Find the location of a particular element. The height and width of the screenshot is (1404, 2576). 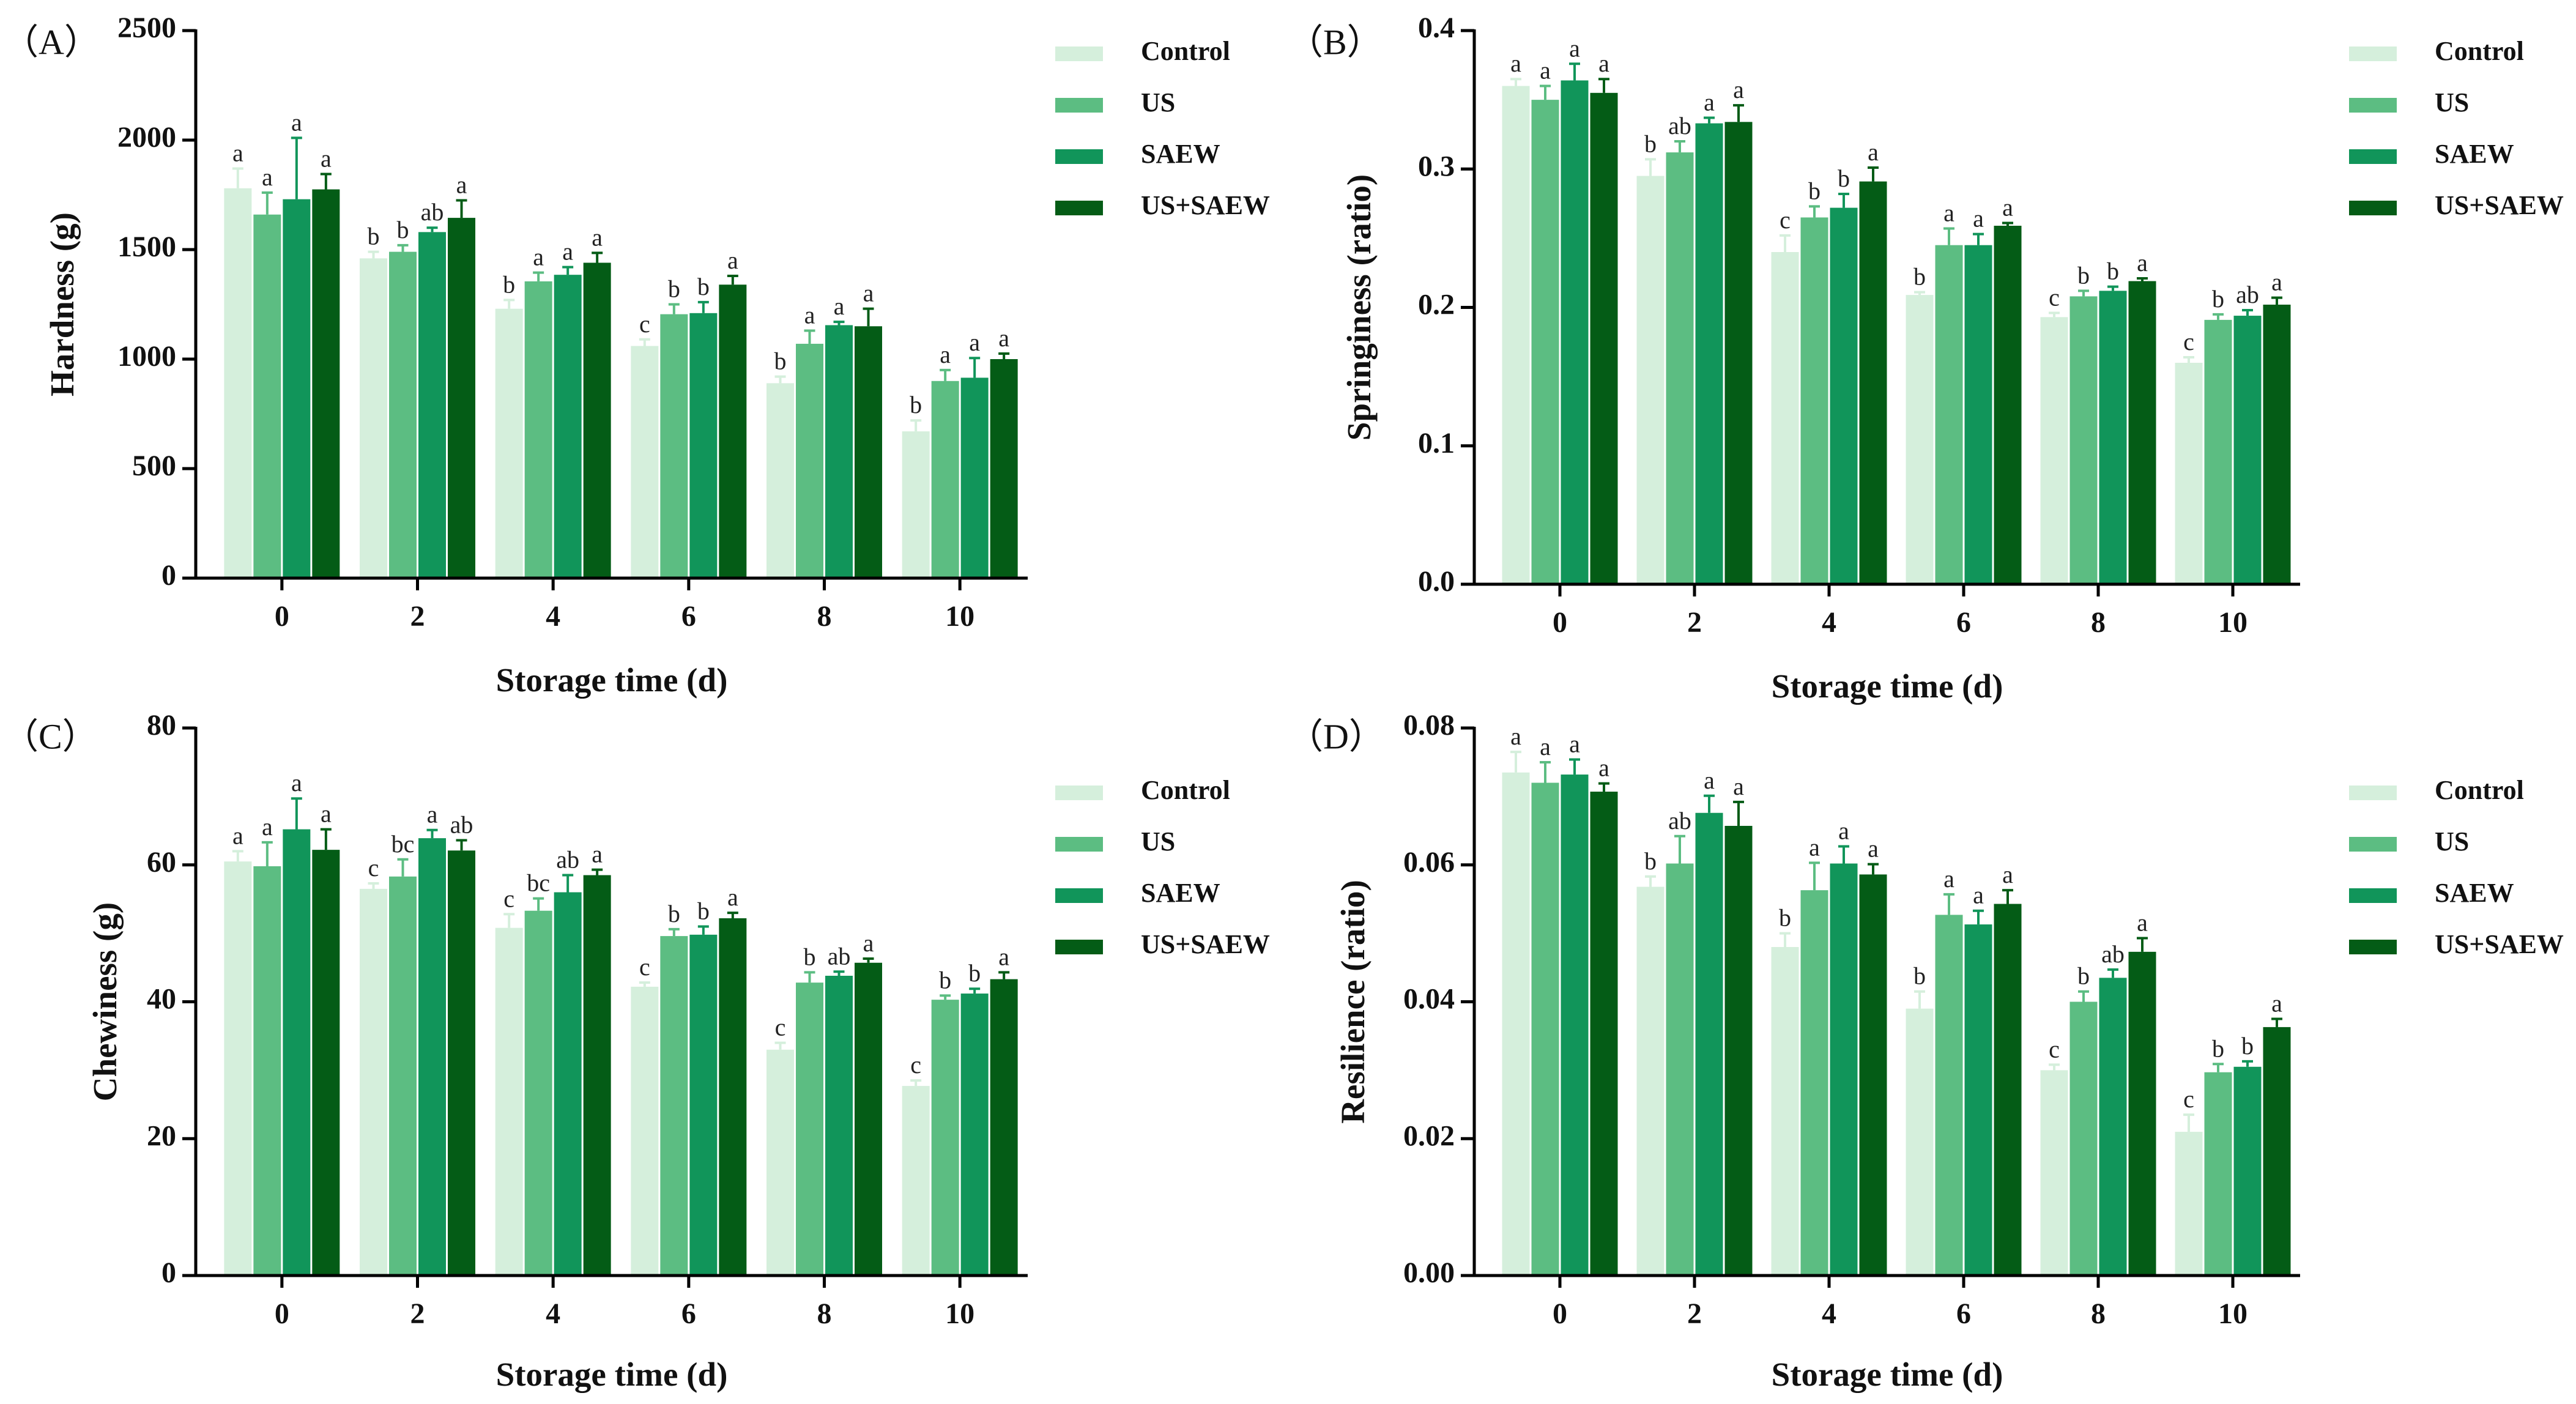

y-tick-label: 0.4 is located at coordinates (1436, 28).